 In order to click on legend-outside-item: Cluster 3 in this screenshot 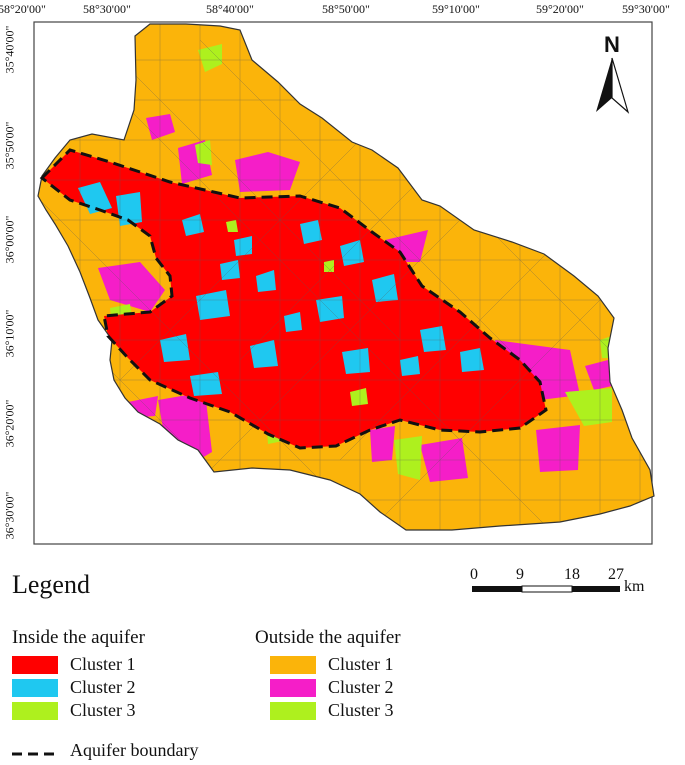, I will do `click(380, 711)`.